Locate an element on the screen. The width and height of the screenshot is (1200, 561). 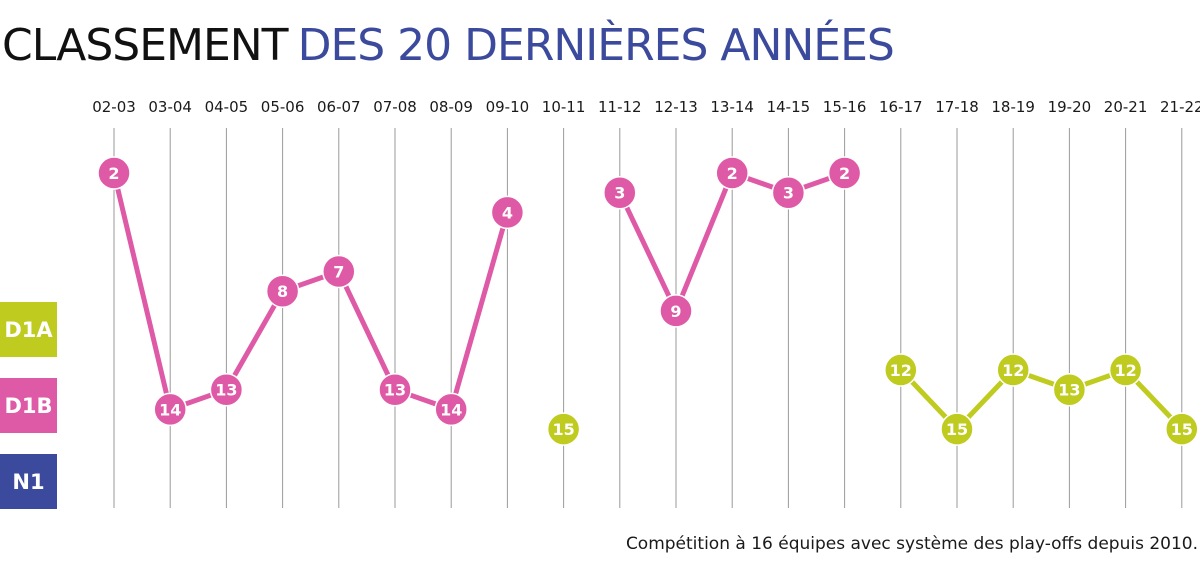
division-legend: D1A D1B N1 is located at coordinates (28, 405).